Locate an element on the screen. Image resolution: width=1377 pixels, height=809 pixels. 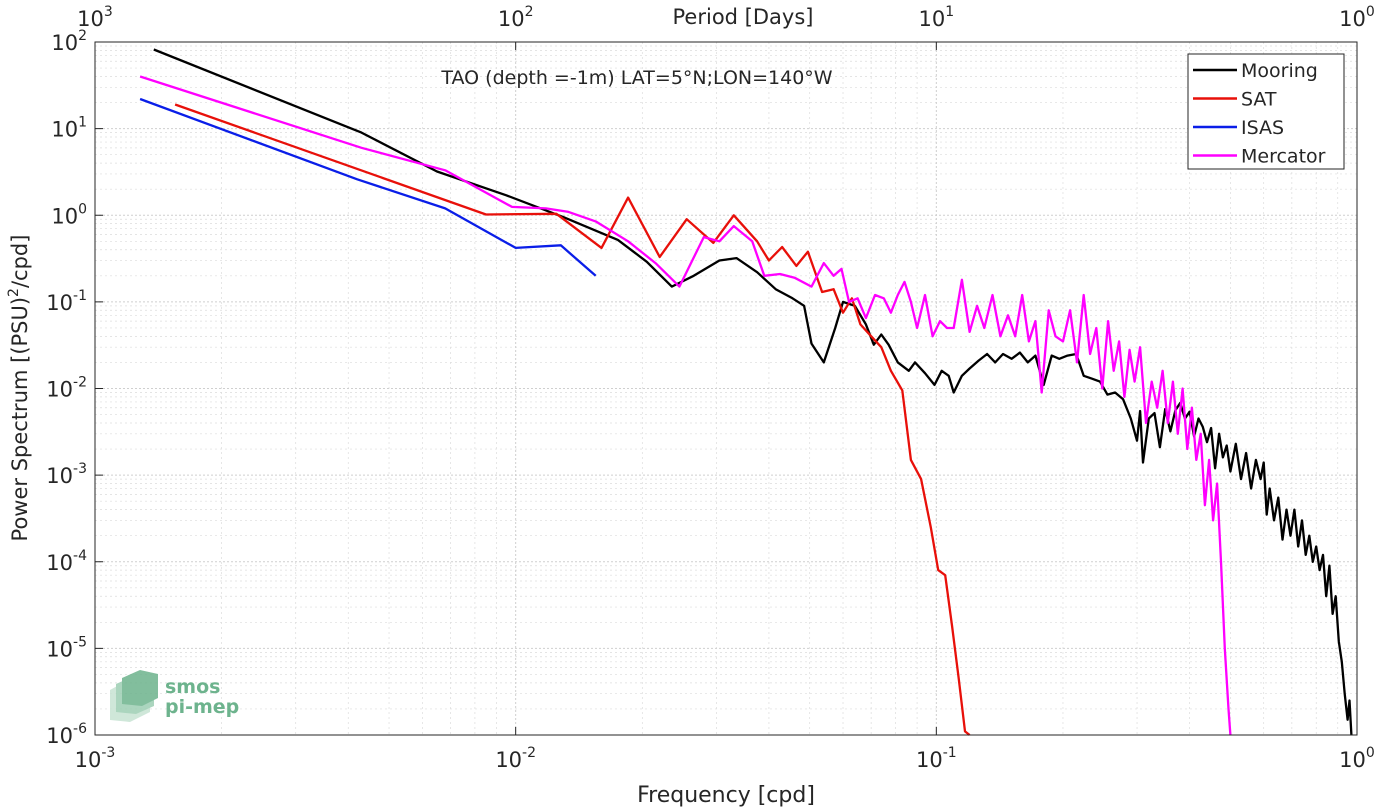
y-tick-label-exp: 2 is located at coordinates (82, 36).